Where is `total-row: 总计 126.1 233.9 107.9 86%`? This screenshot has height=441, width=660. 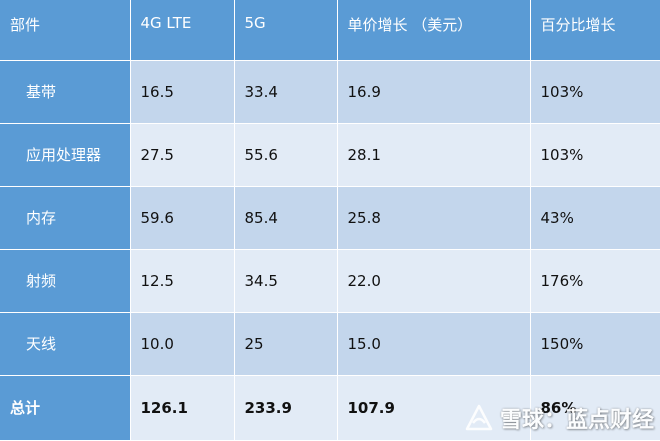
total-row: 总计 126.1 233.9 107.9 86% is located at coordinates (330, 407).